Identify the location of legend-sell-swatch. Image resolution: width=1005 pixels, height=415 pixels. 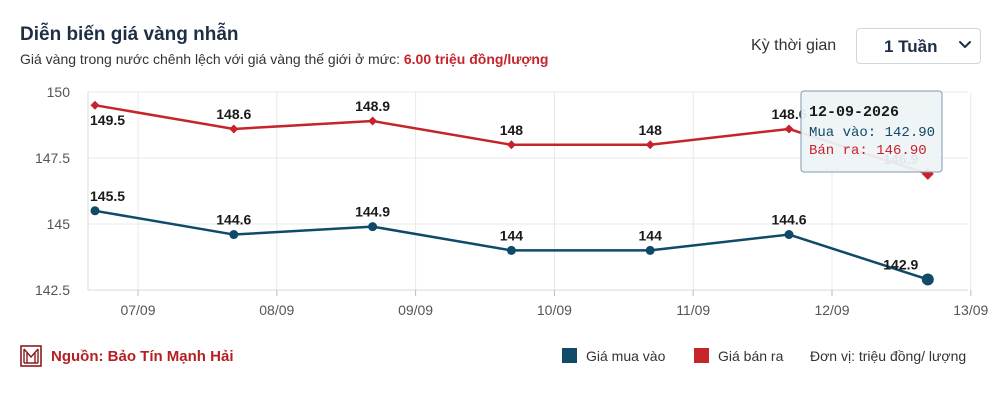
(701, 355).